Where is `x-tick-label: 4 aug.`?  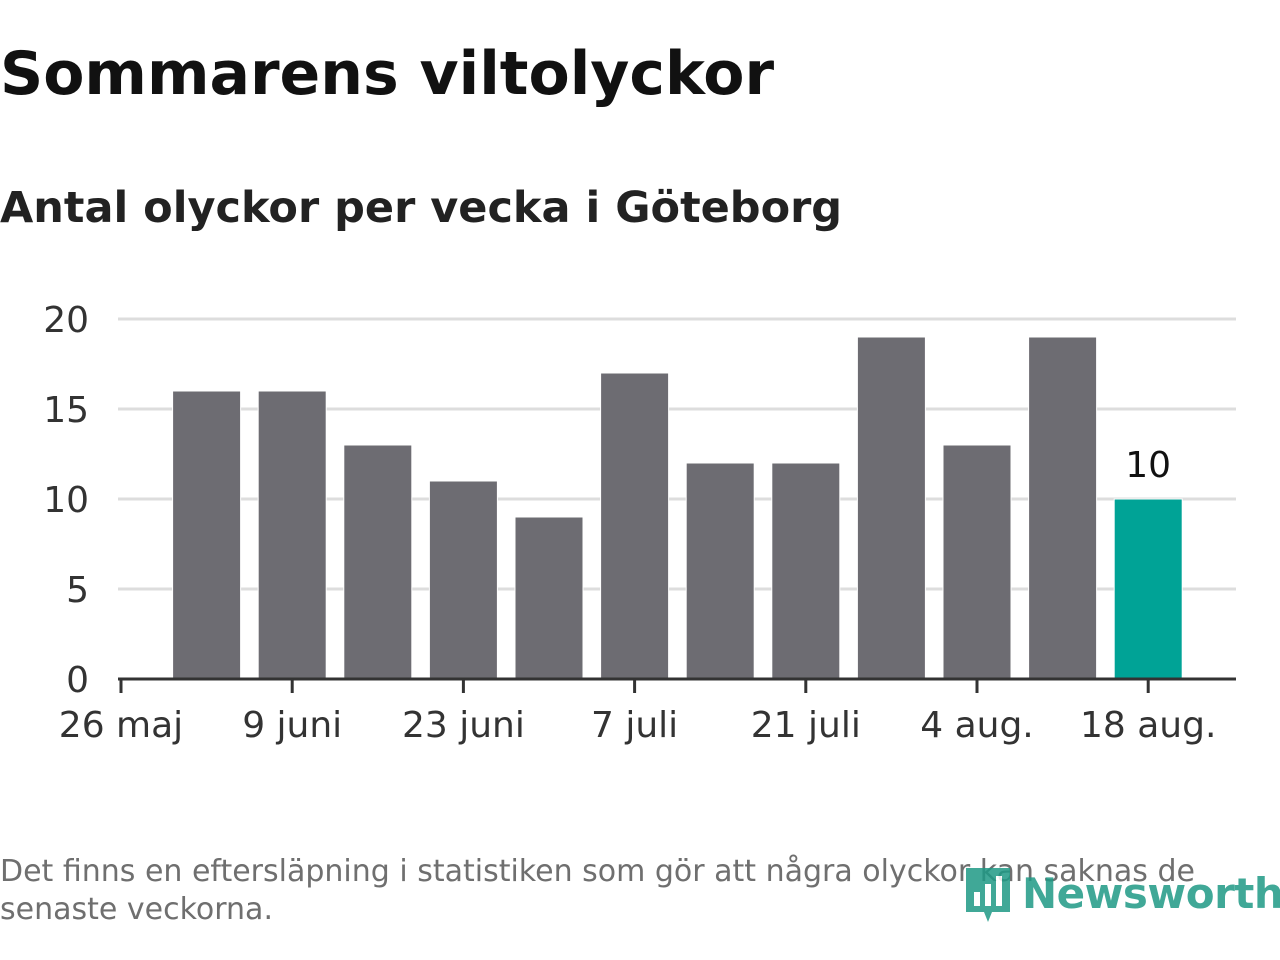 x-tick-label: 4 aug. is located at coordinates (977, 725).